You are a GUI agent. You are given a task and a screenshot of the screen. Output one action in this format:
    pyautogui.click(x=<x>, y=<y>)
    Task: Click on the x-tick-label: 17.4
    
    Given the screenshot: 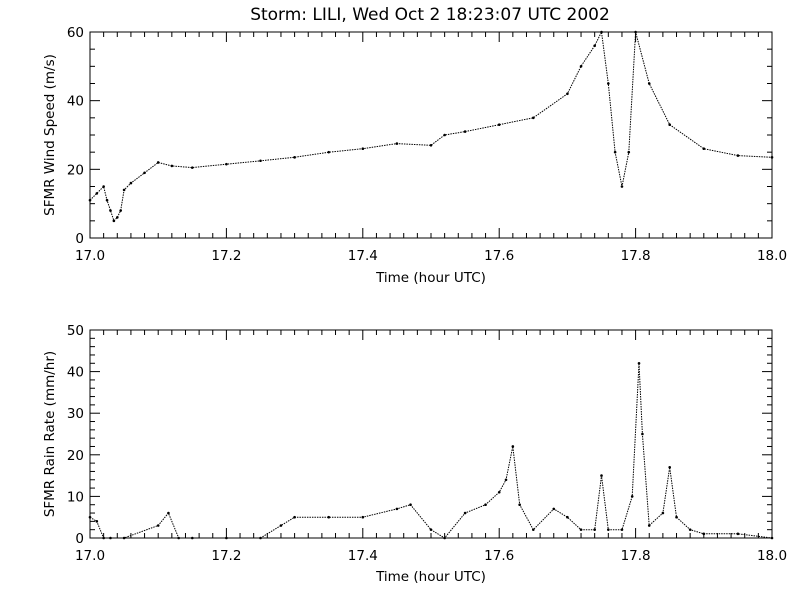 What is the action you would take?
    pyautogui.click(x=363, y=256)
    